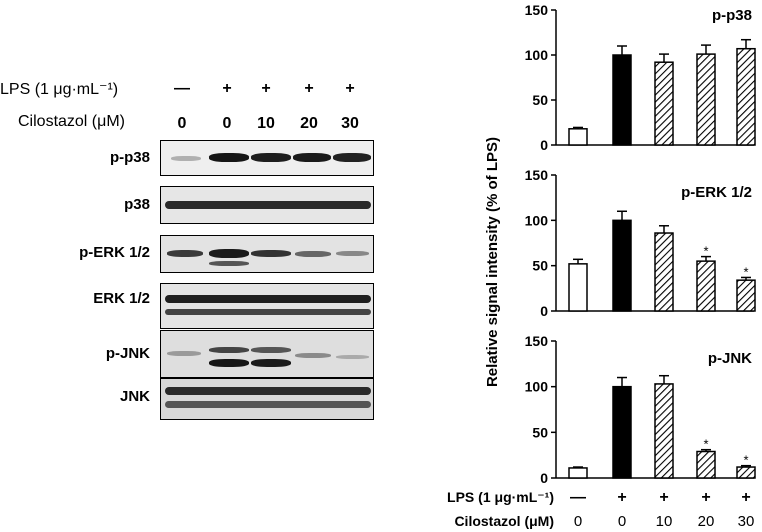  Describe the element at coordinates (706, 521) in the screenshot. I see `x-tick-label: 20` at that location.